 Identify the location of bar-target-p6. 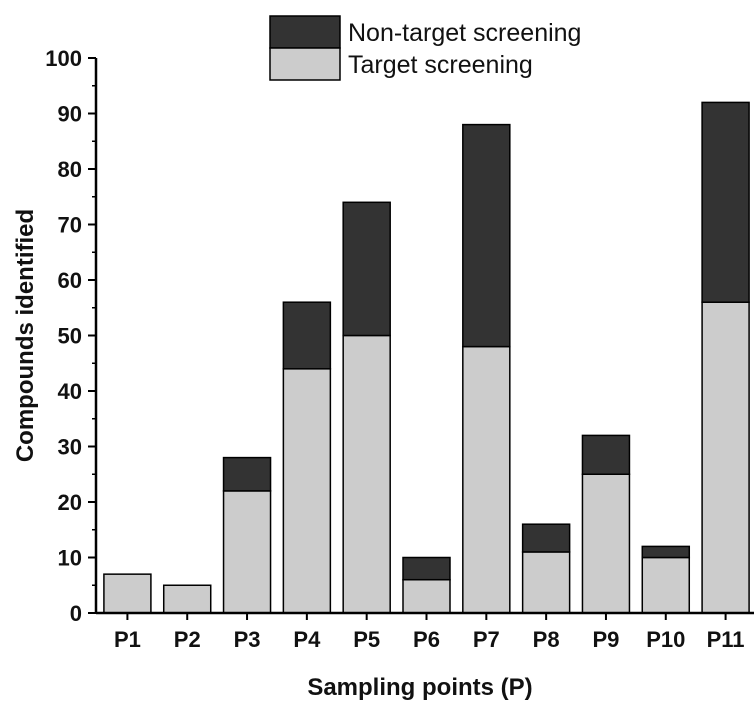
(426, 596).